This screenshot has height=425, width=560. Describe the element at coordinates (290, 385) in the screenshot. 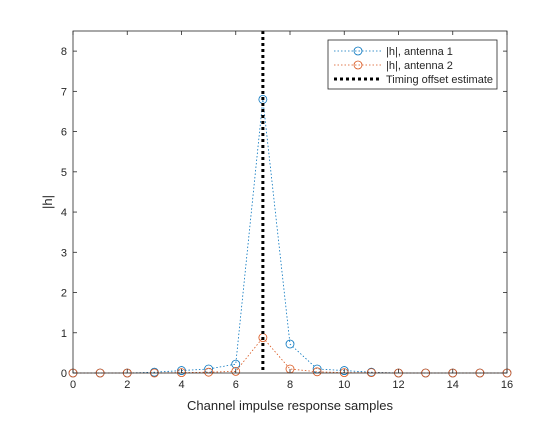

I see `x-tick-label: 8` at that location.